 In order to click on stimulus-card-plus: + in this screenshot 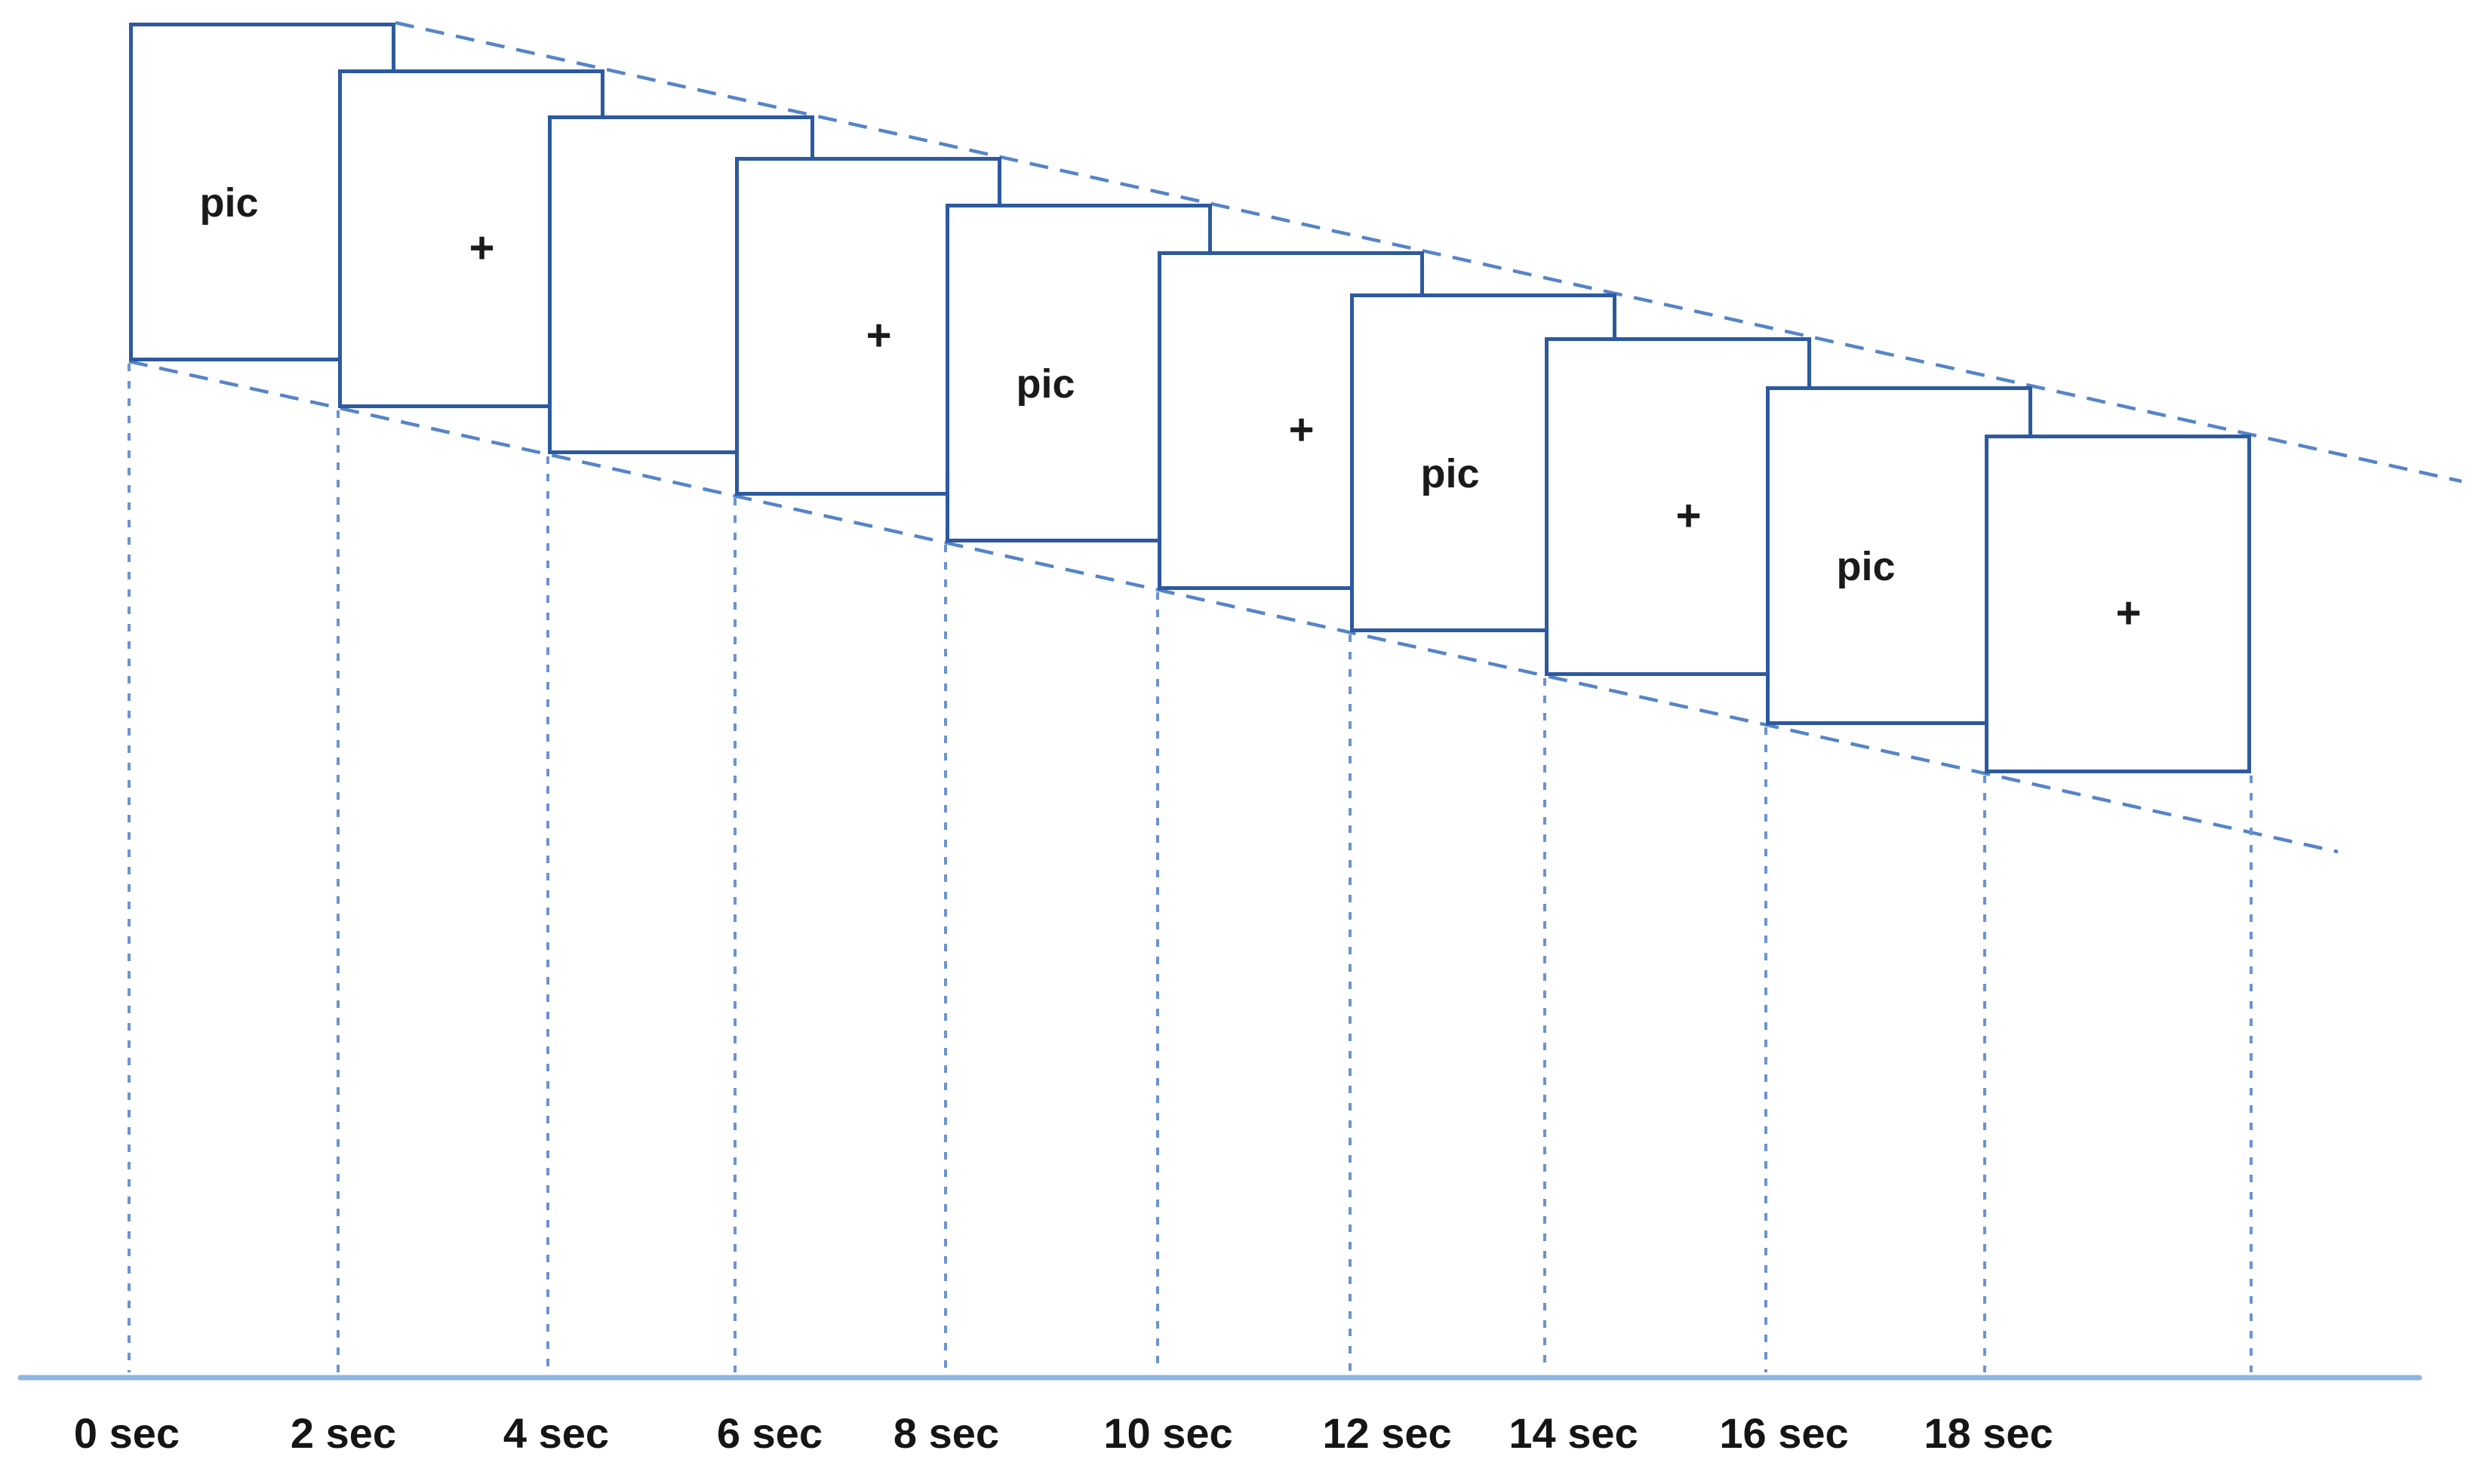, I will do `click(2118, 604)`.